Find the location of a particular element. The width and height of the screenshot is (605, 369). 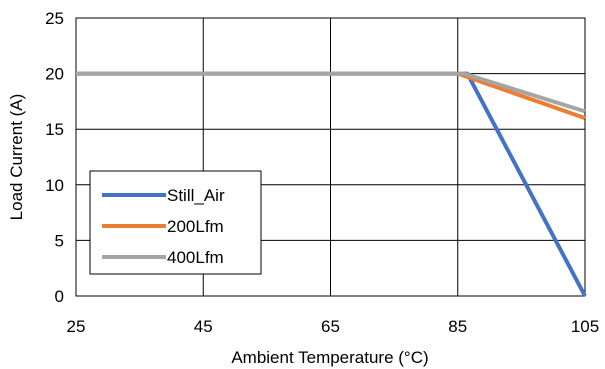

x-tick-labels: 25 45 65 85 105 is located at coordinates (333, 326).